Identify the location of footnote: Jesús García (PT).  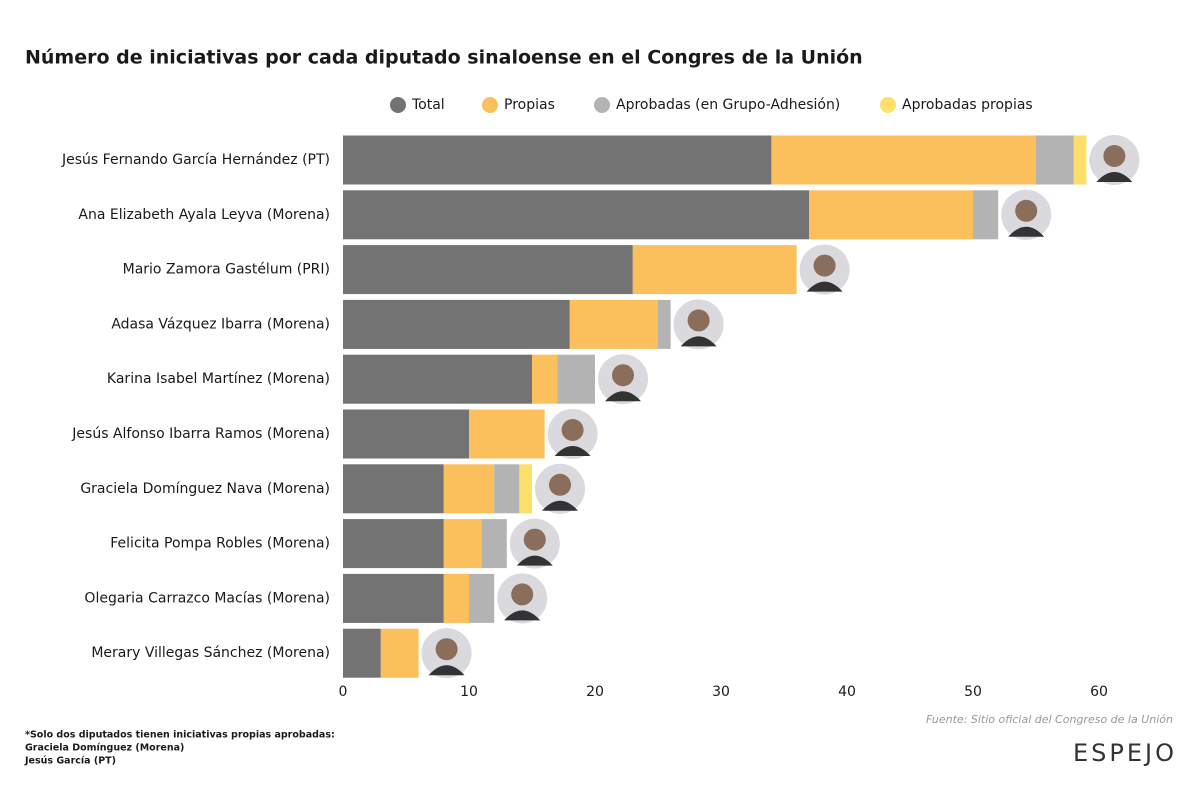
(70, 761).